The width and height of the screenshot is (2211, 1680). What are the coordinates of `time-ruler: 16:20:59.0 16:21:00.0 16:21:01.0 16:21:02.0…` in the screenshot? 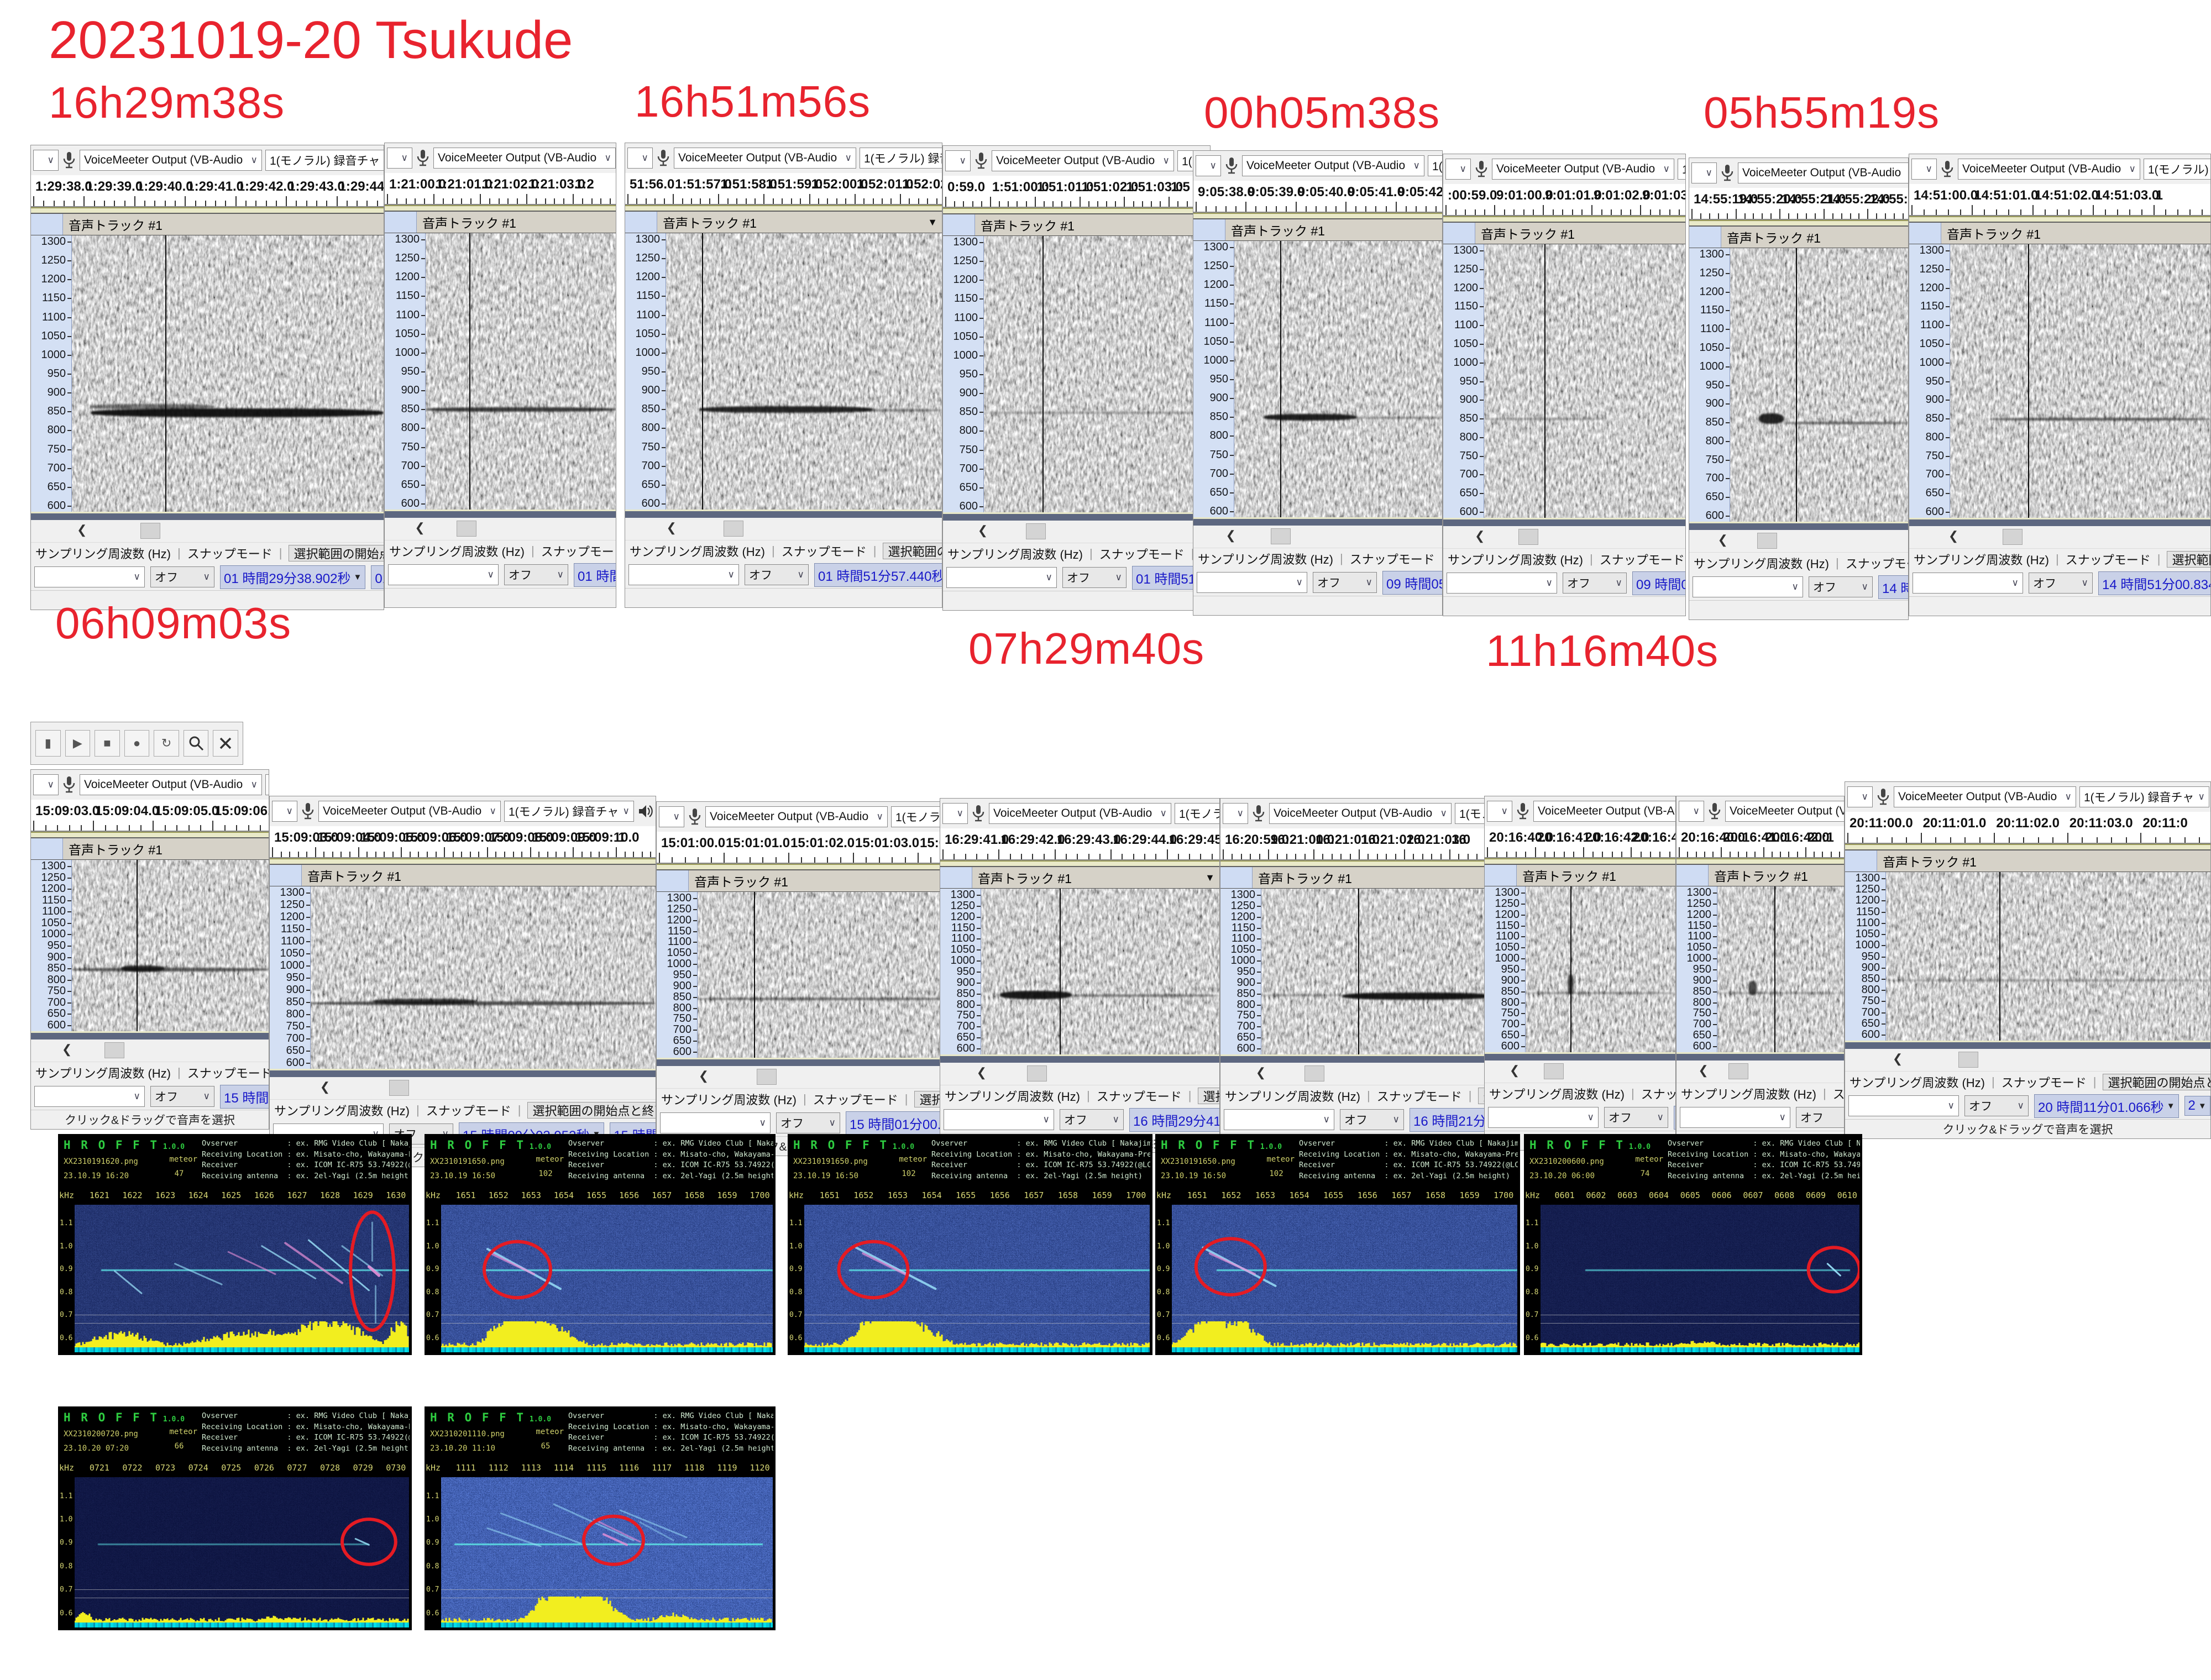 It's located at (1355, 844).